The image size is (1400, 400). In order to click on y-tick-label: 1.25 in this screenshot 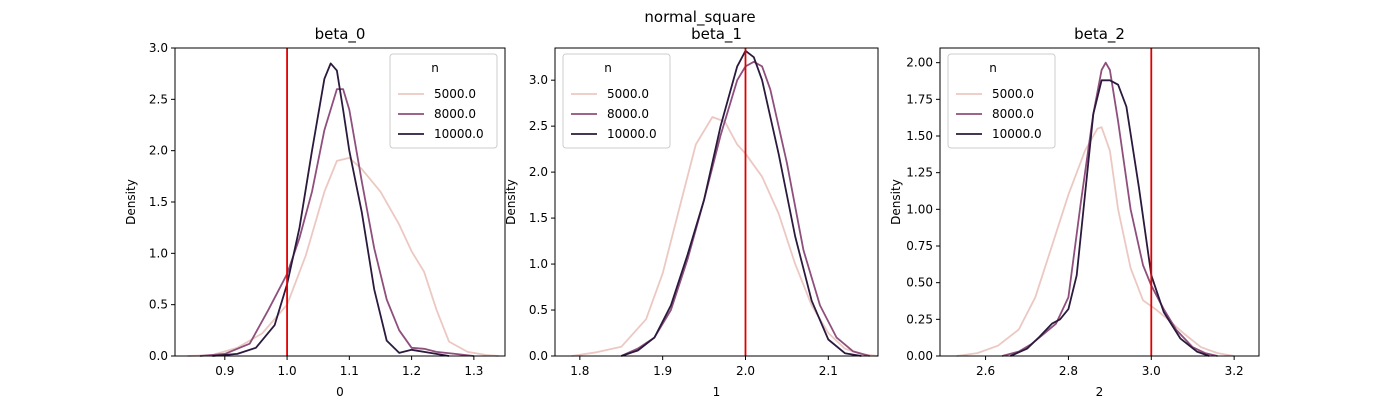, I will do `click(919, 173)`.